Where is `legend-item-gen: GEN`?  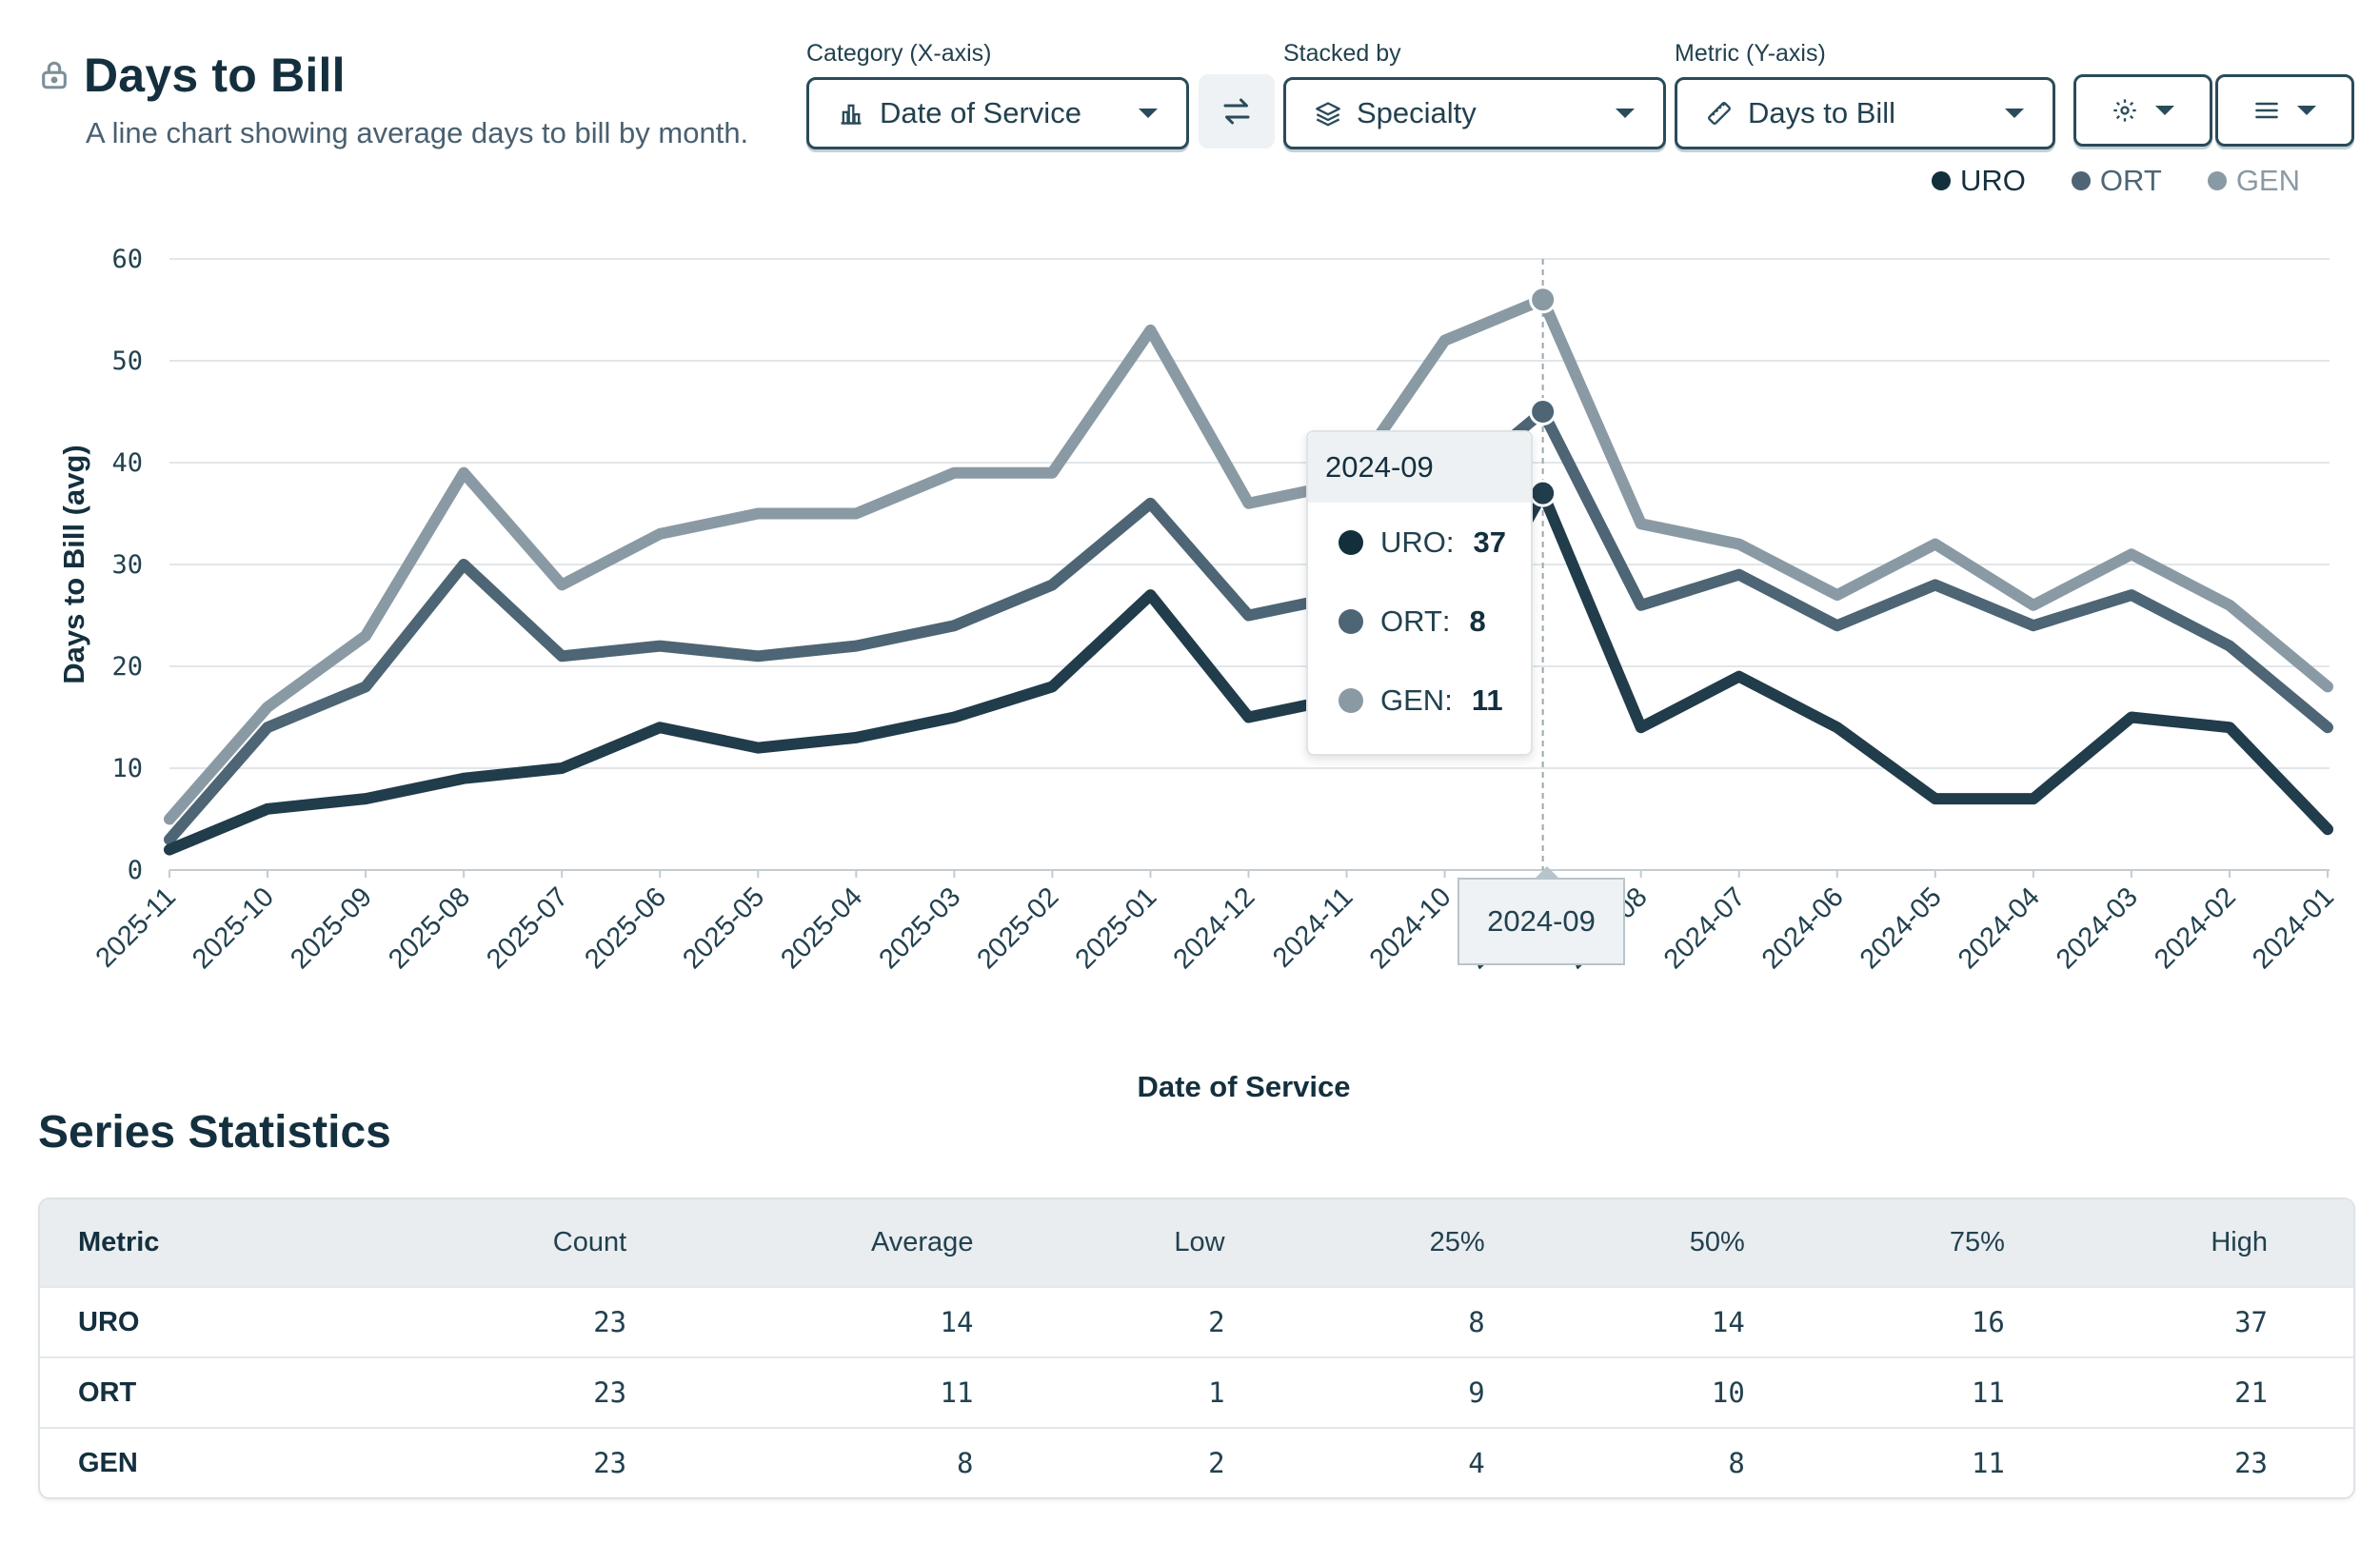
legend-item-gen: GEN is located at coordinates (2253, 181).